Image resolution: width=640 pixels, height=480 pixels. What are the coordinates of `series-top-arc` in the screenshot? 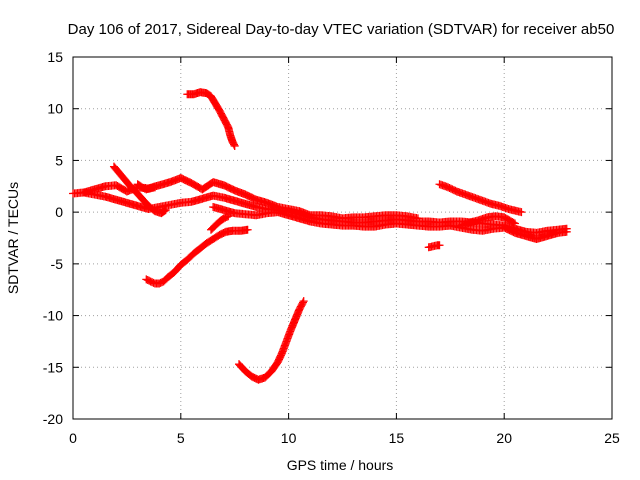 It's located at (211, 119).